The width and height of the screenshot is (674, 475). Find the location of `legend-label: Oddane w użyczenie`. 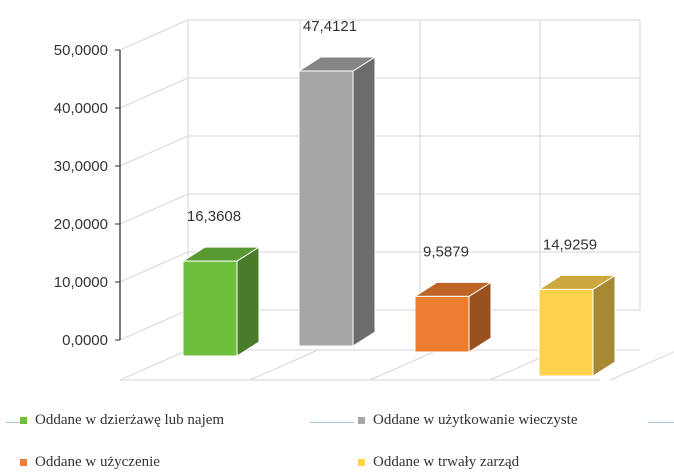

legend-label: Oddane w użyczenie is located at coordinates (97, 462).